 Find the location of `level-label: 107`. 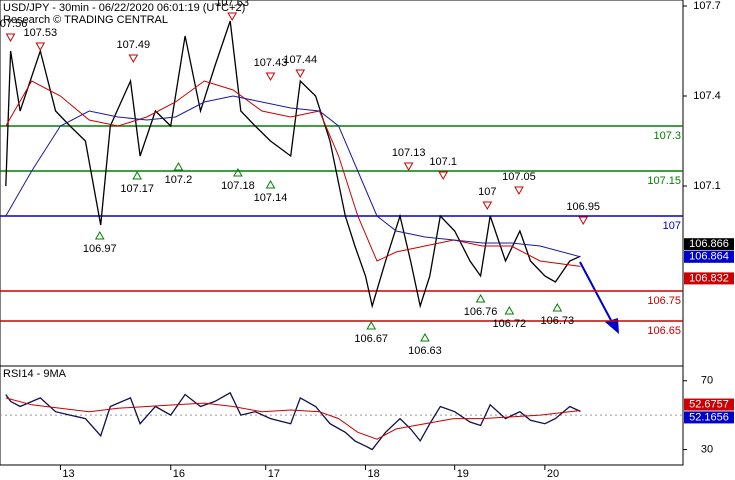

level-label: 107 is located at coordinates (672, 226).